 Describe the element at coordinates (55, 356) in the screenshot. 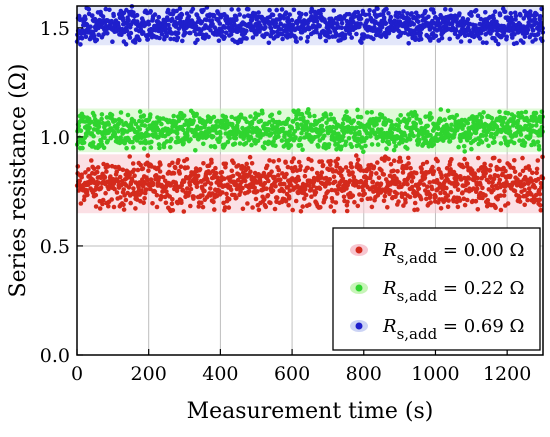

I see `y-tick-label: 0.0` at that location.